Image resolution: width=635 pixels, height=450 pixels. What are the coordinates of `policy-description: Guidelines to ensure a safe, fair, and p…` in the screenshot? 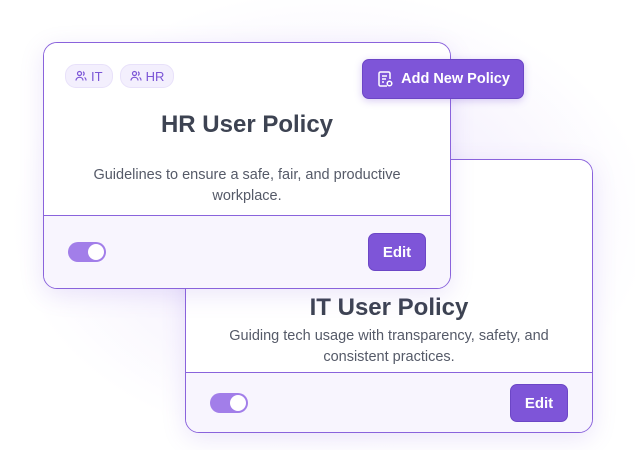 It's located at (247, 185).